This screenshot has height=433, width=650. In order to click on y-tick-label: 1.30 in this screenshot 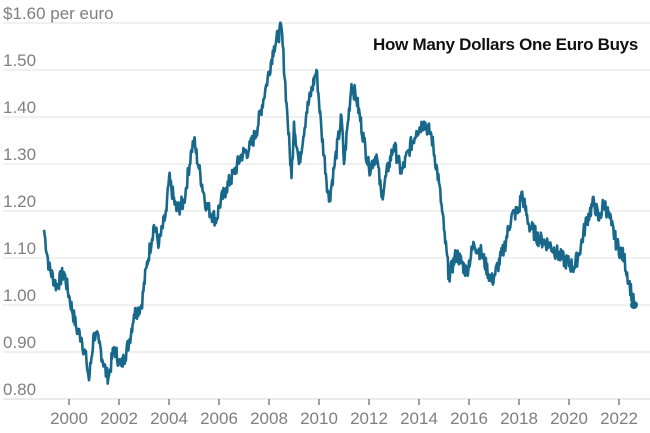, I will do `click(19, 154)`.